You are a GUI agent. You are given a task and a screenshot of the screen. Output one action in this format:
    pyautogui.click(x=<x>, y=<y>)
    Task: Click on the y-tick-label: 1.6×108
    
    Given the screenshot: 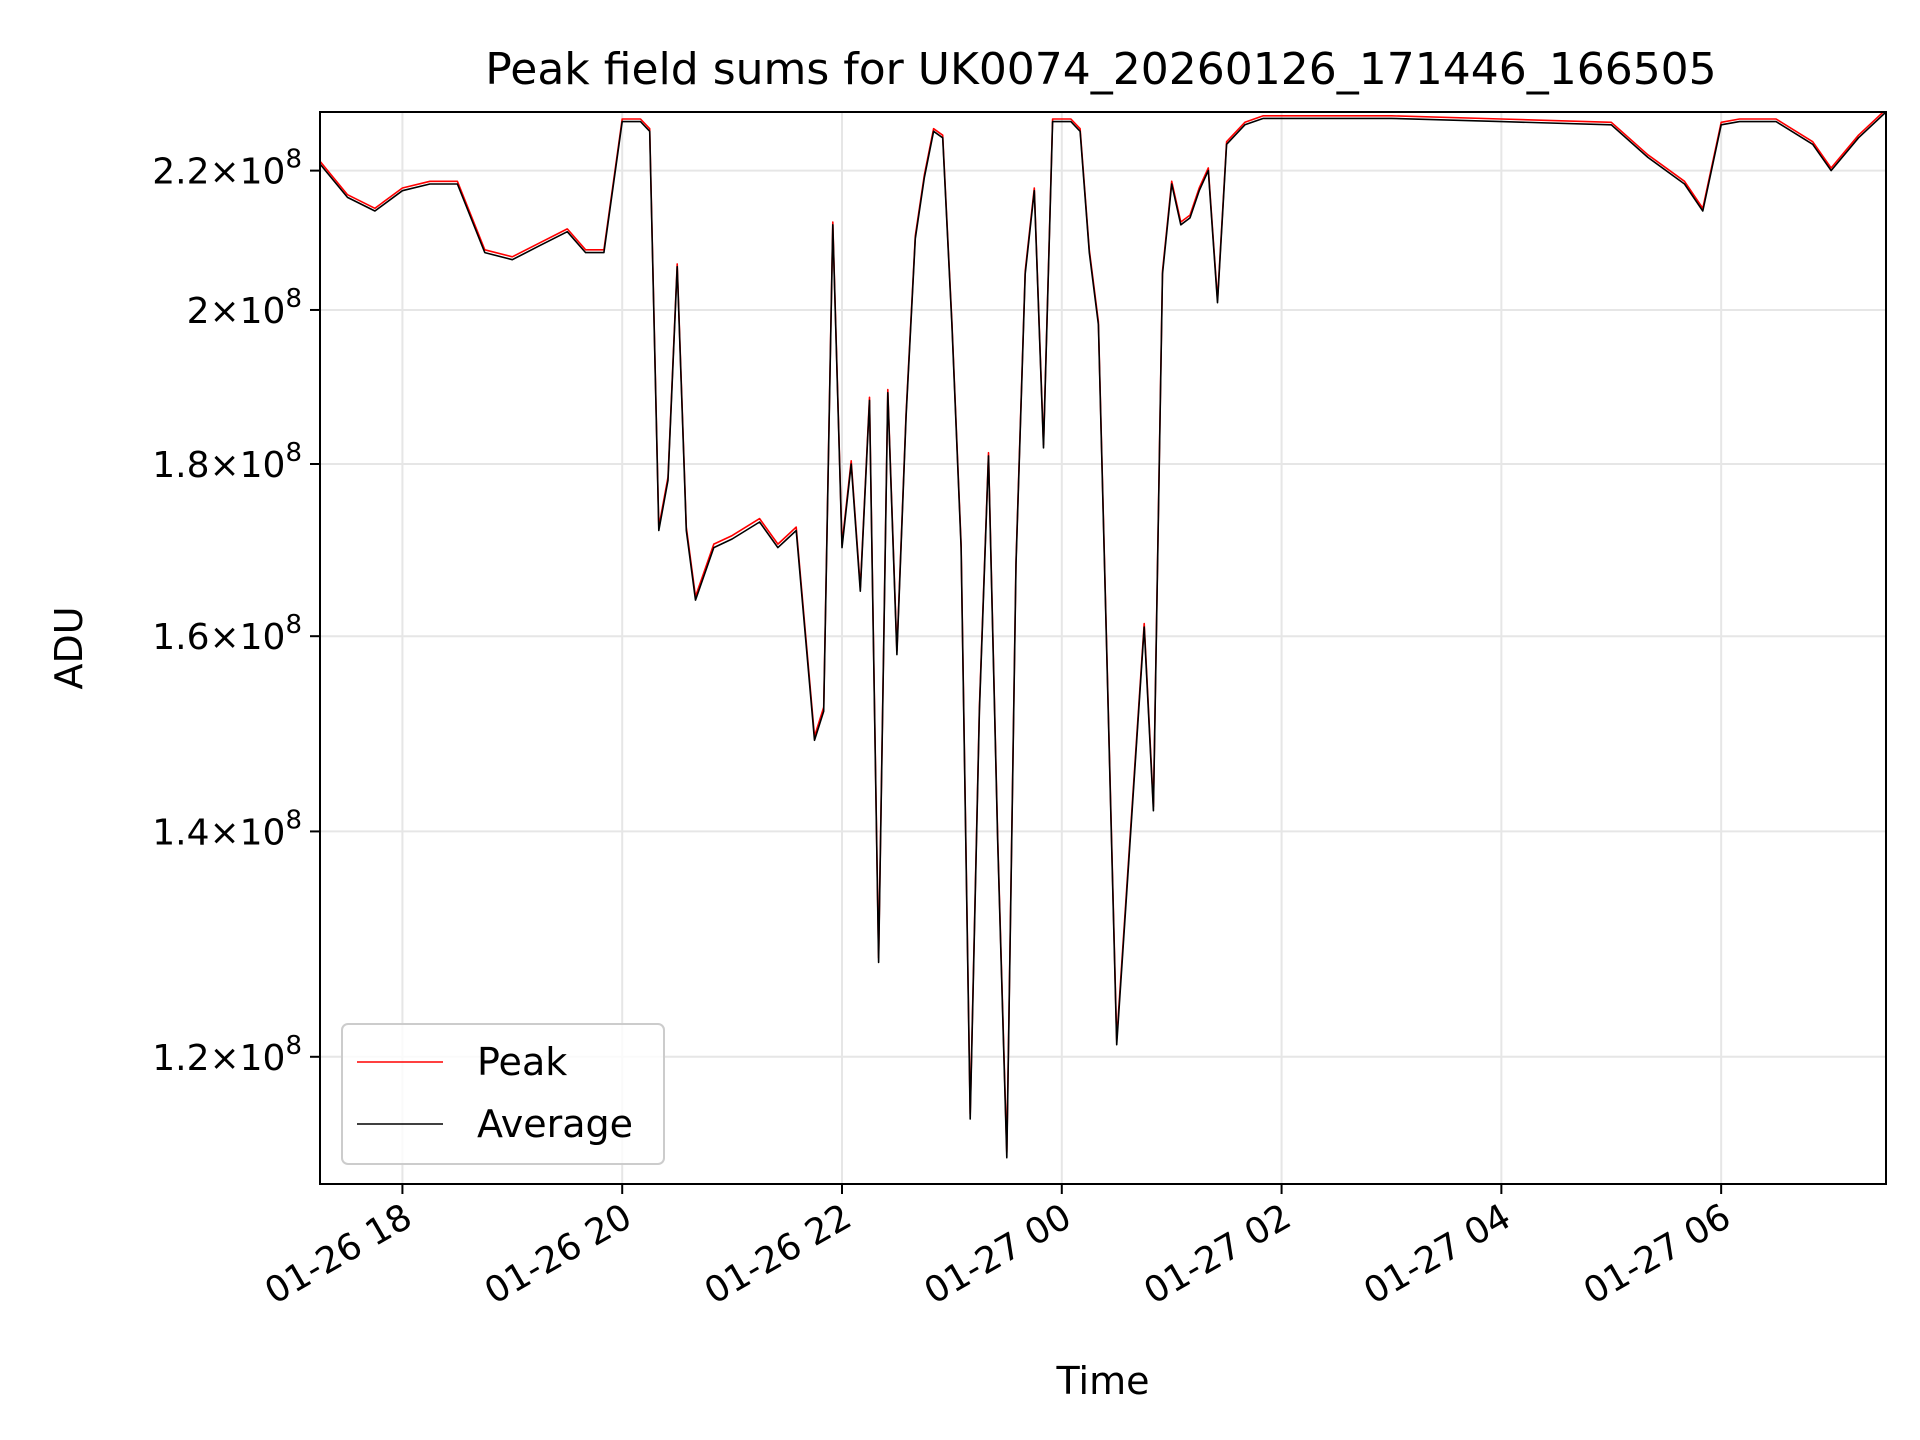 What is the action you would take?
    pyautogui.click(x=227, y=634)
    